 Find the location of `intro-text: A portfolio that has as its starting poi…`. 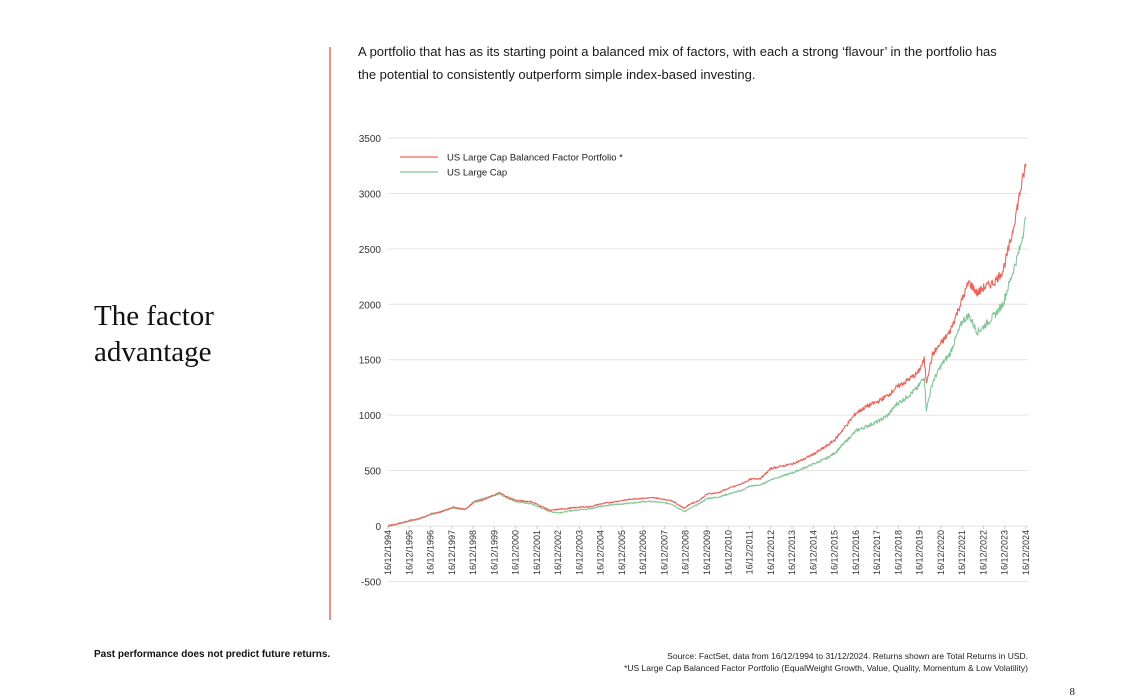

intro-text: A portfolio that has as its starting poi… is located at coordinates (677, 63).